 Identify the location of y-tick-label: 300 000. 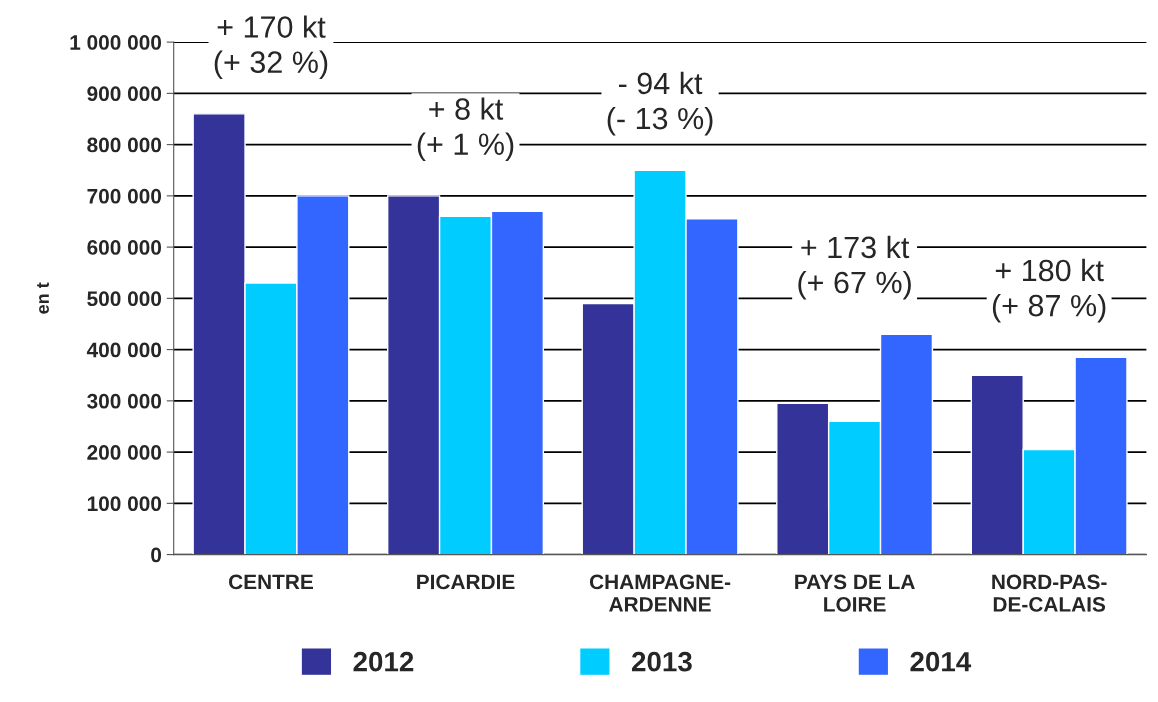
(124, 401).